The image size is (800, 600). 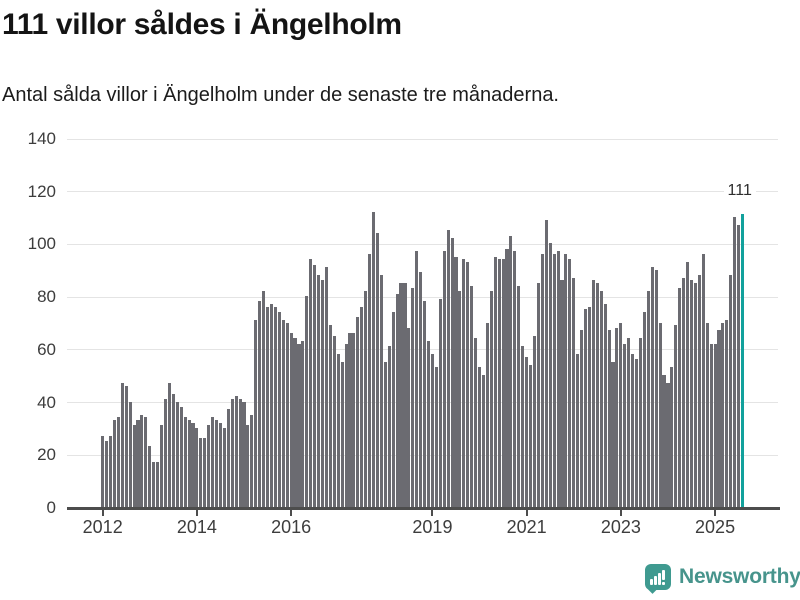 I want to click on brand-footer: Newsworthy, so click(x=722, y=579).